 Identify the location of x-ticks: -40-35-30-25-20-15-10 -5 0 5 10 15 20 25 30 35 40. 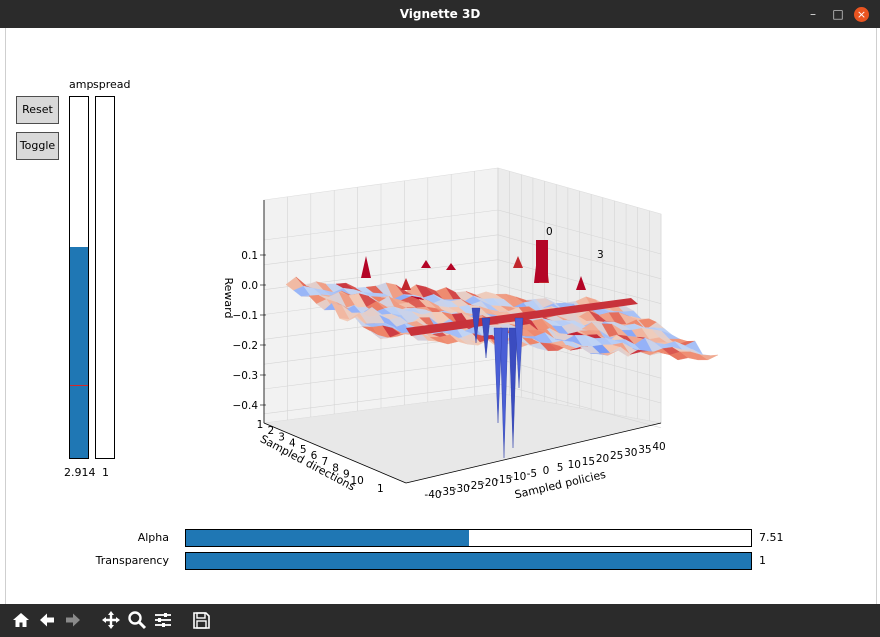
(544, 471).